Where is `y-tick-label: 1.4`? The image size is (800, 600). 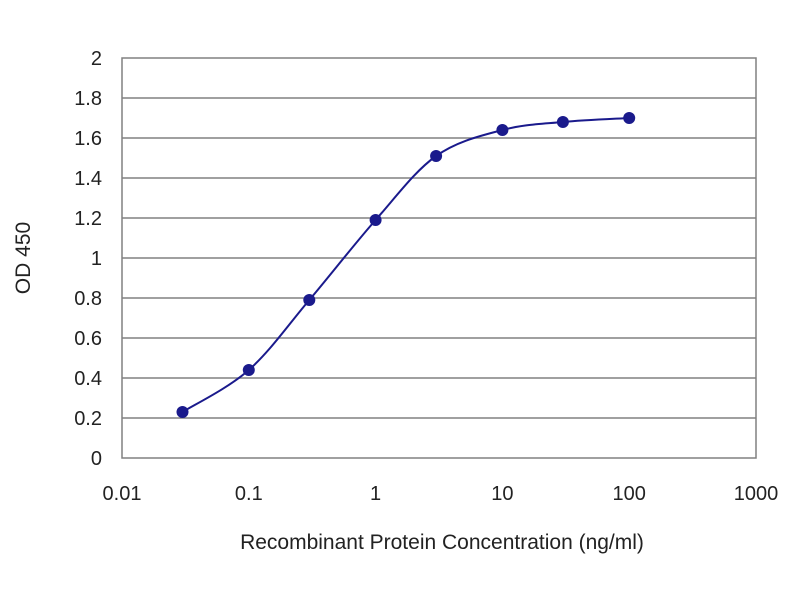
y-tick-label: 1.4 is located at coordinates (88, 179).